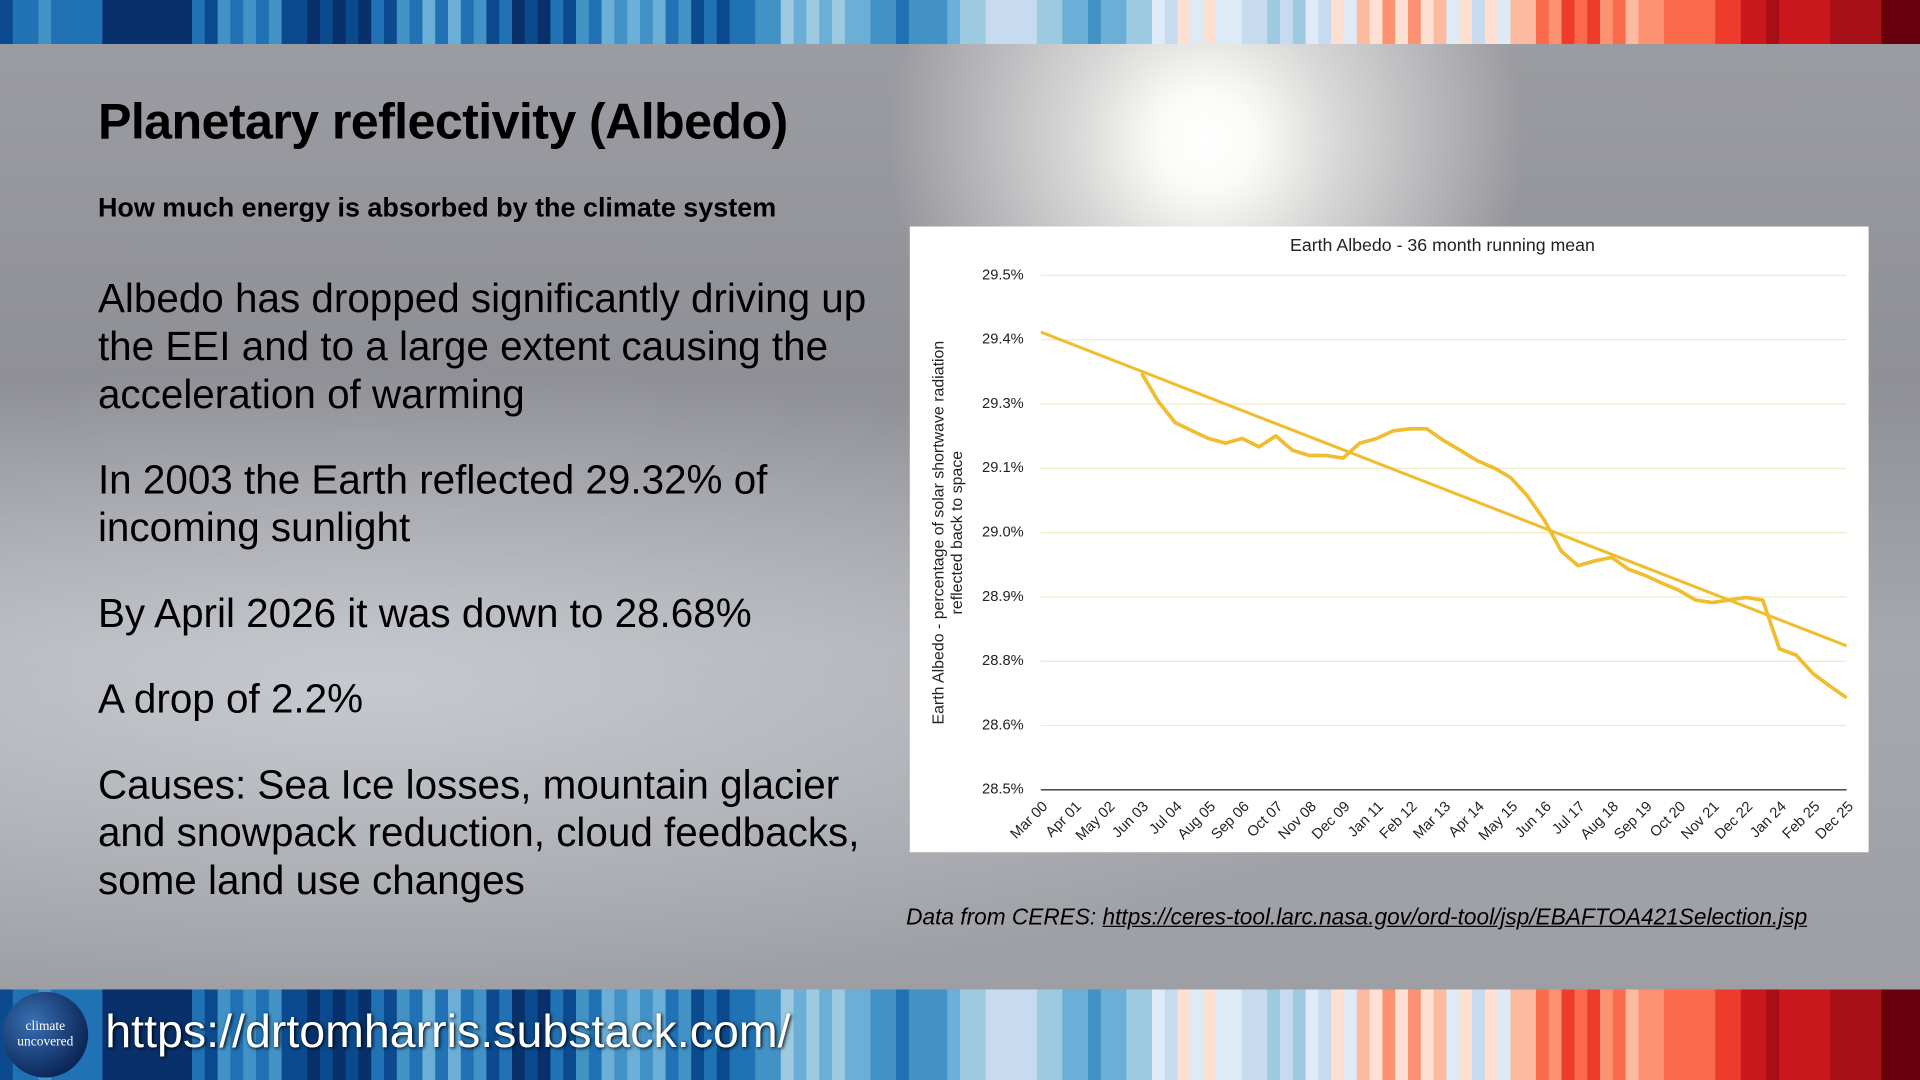  Describe the element at coordinates (1003, 275) in the screenshot. I see `y-tick-label: 29.5%` at that location.